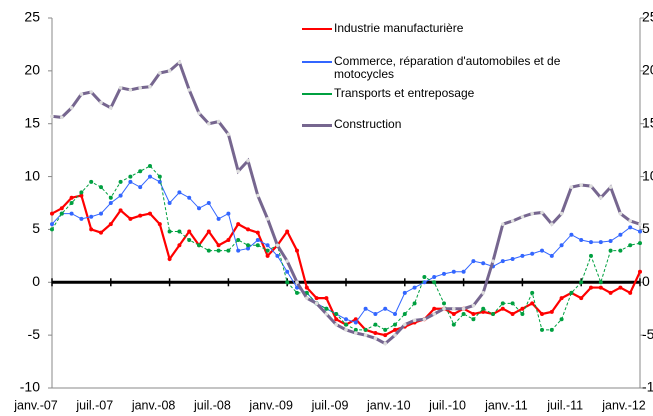 This screenshot has width=653, height=416. I want to click on y-tick-label: 20, so click(32, 70).